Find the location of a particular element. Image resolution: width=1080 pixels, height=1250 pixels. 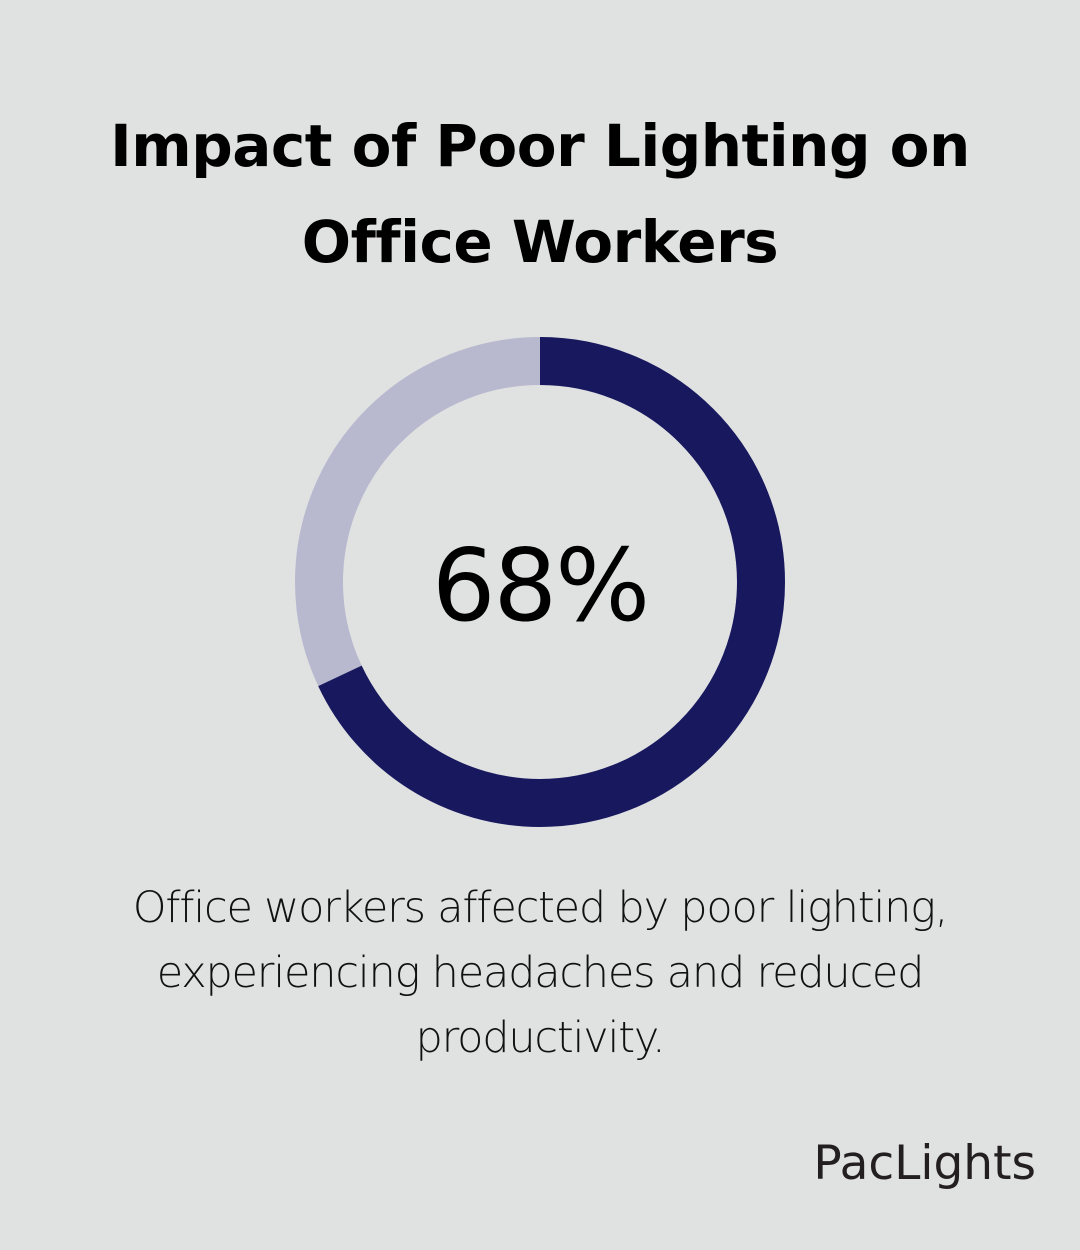

title-line-2: Office Workers is located at coordinates (540, 242).